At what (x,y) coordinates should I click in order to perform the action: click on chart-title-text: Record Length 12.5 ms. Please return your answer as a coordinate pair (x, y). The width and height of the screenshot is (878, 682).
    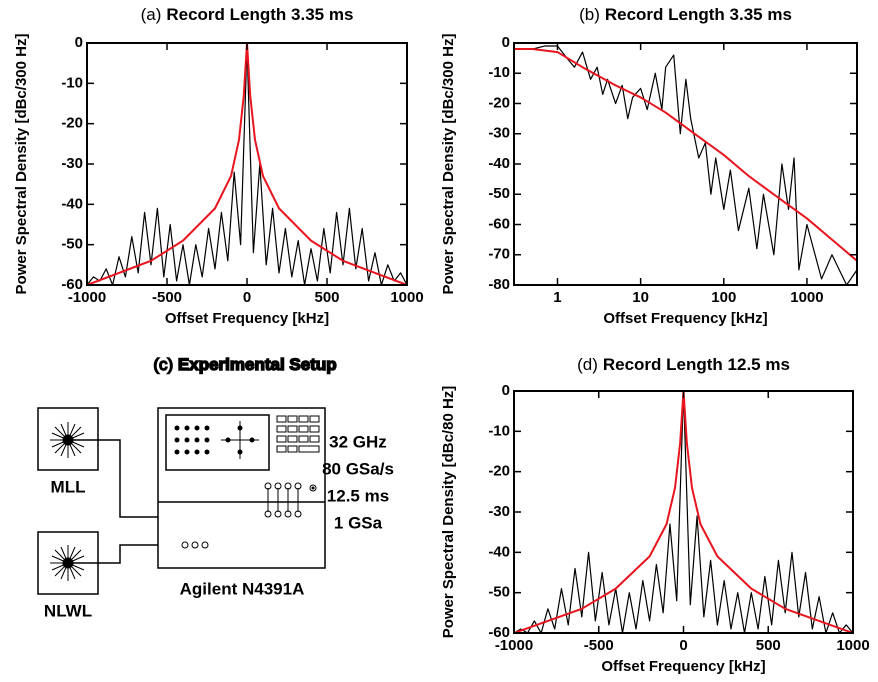
    Looking at the image, I should click on (696, 364).